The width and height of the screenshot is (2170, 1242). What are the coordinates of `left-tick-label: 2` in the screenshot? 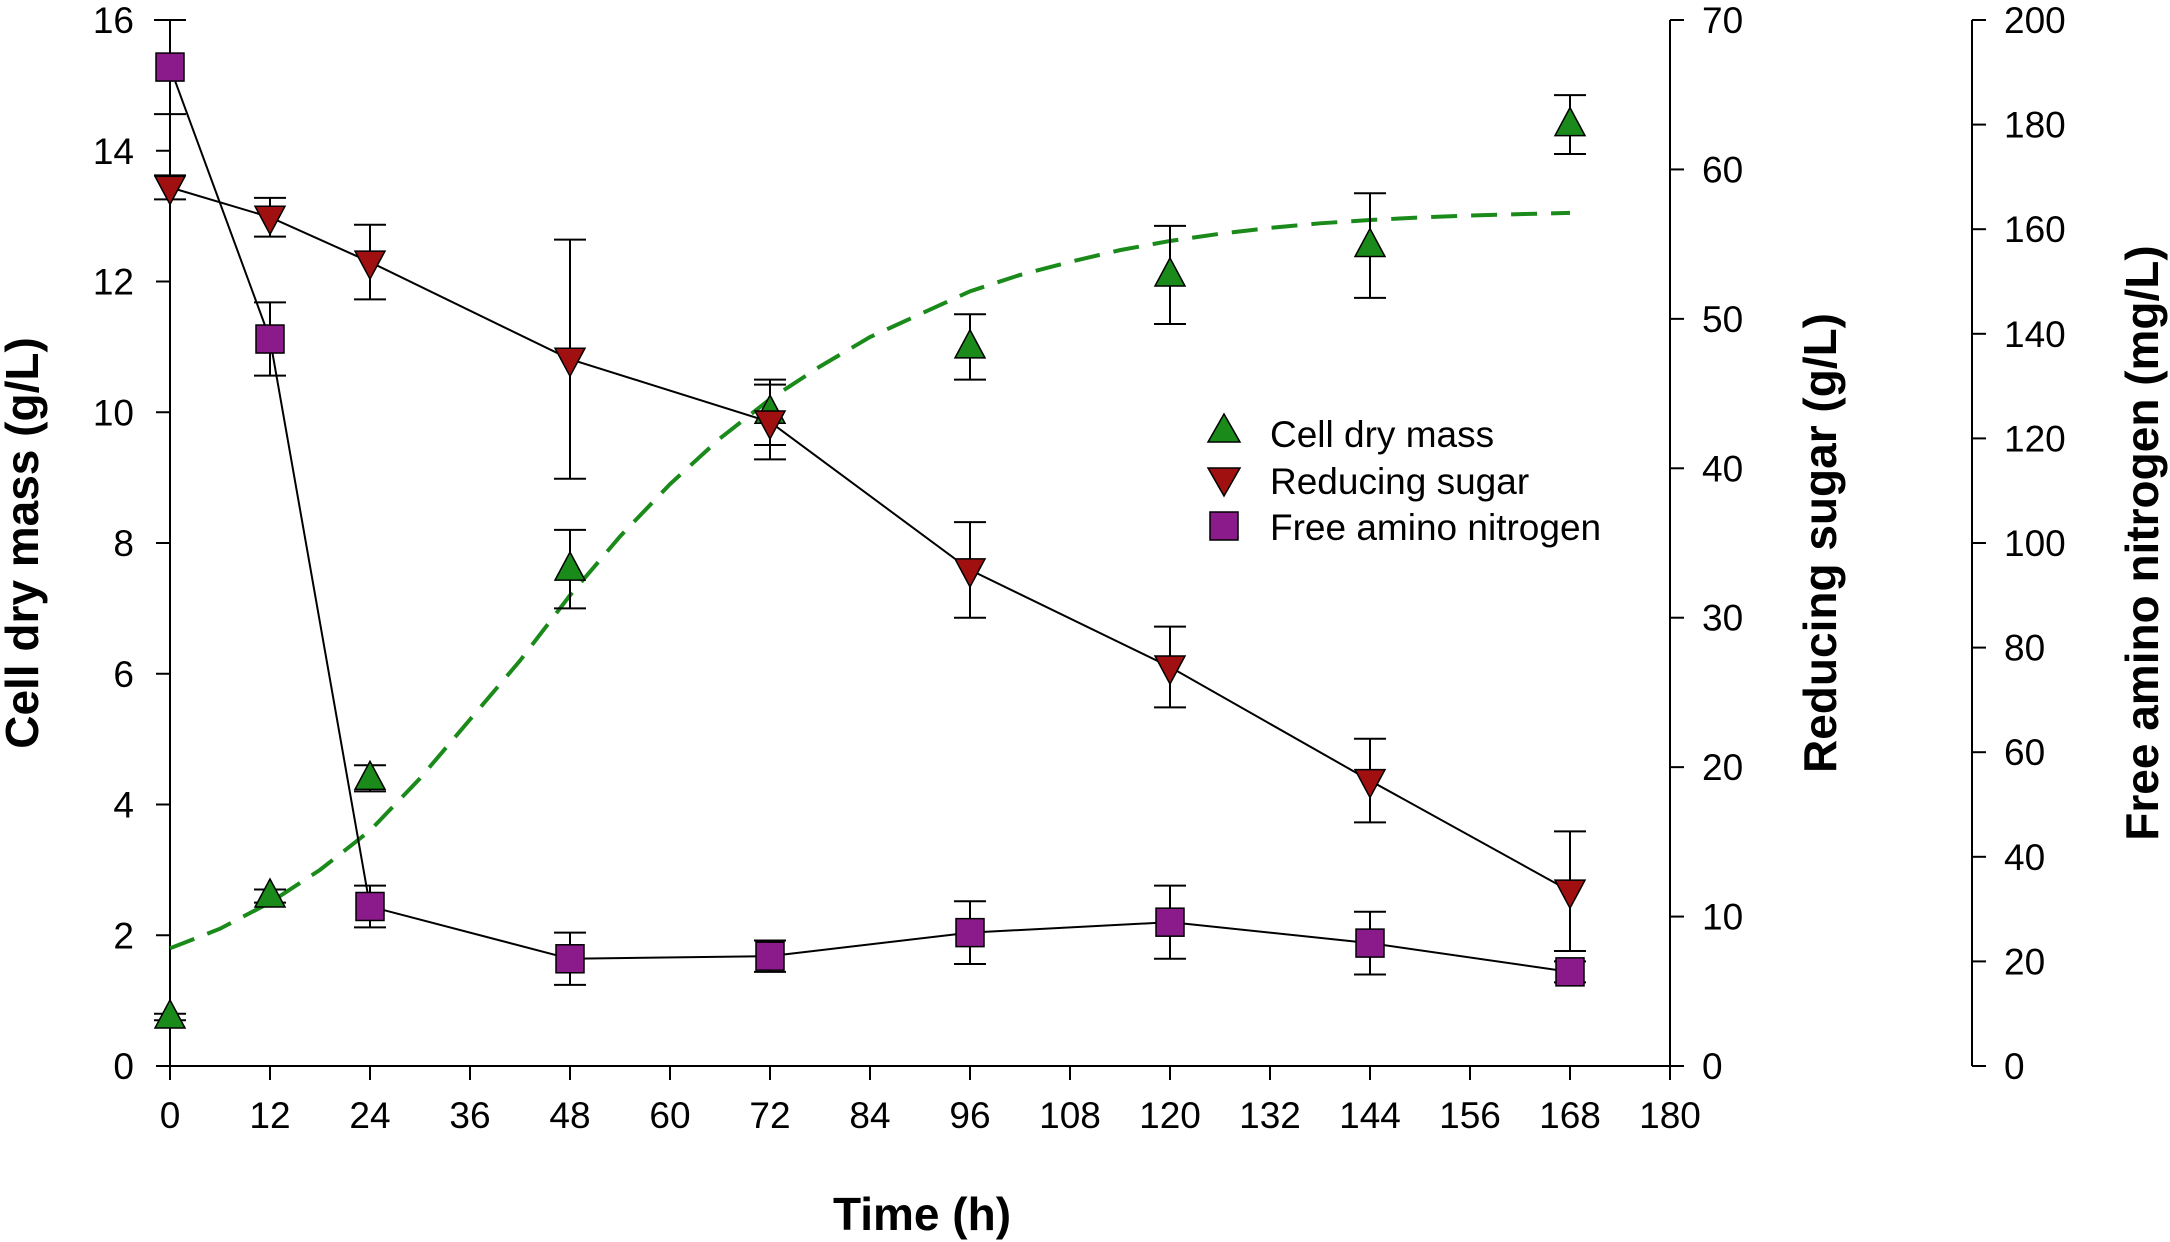 It's located at (123, 935).